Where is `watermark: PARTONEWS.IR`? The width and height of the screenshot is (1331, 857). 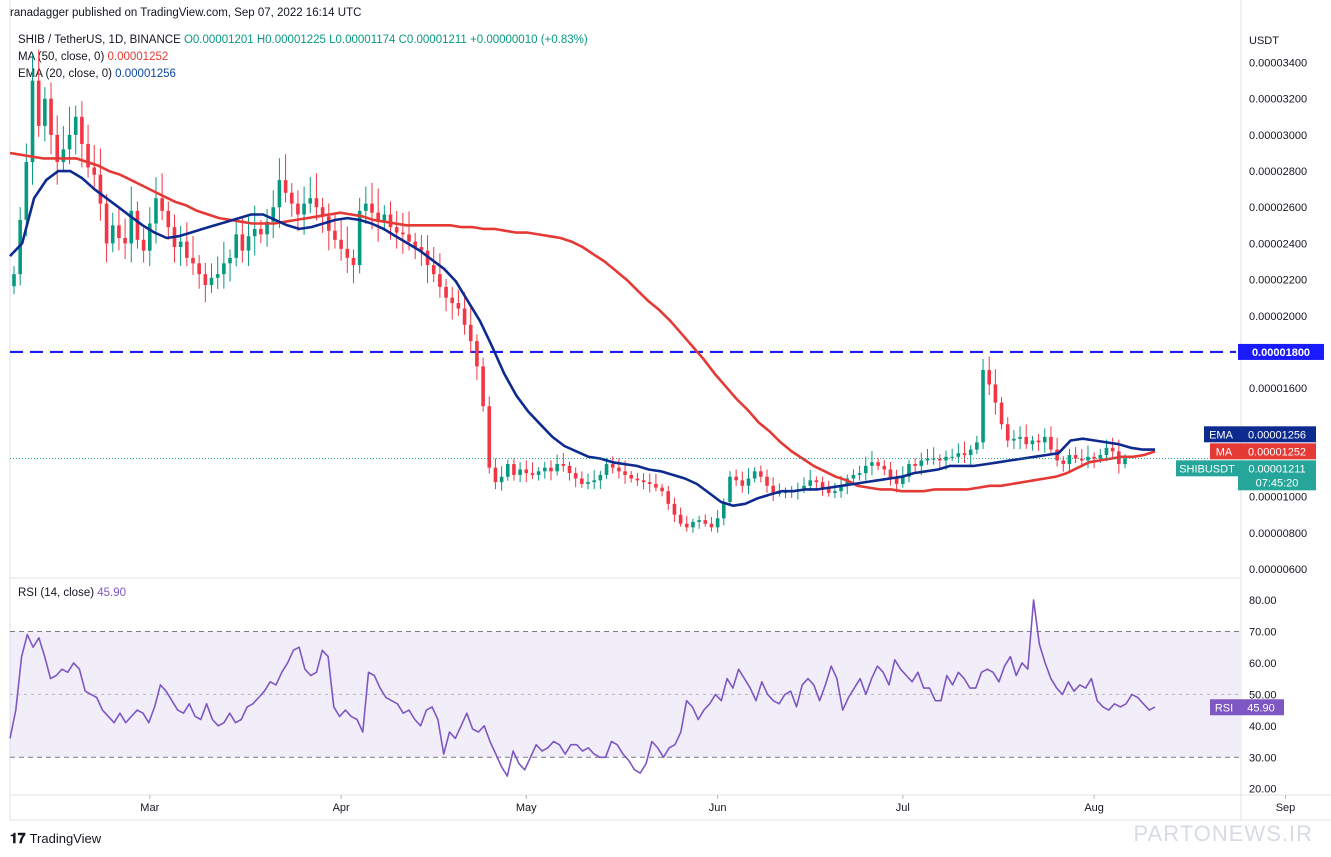 watermark: PARTONEWS.IR is located at coordinates (1223, 833).